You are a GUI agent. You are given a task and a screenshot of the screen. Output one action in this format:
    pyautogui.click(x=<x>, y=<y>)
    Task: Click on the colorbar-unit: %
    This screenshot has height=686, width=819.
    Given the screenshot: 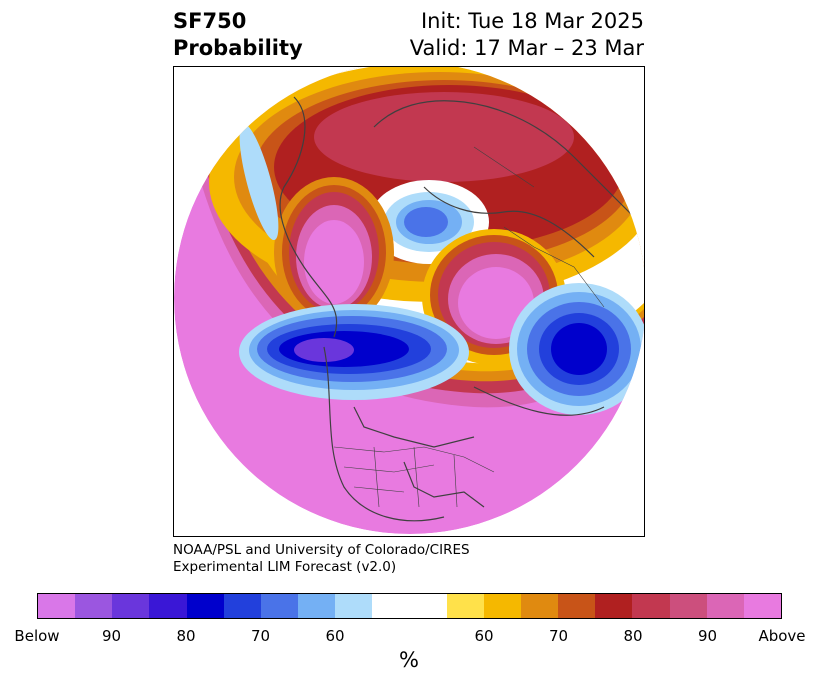 What is the action you would take?
    pyautogui.click(x=409, y=660)
    